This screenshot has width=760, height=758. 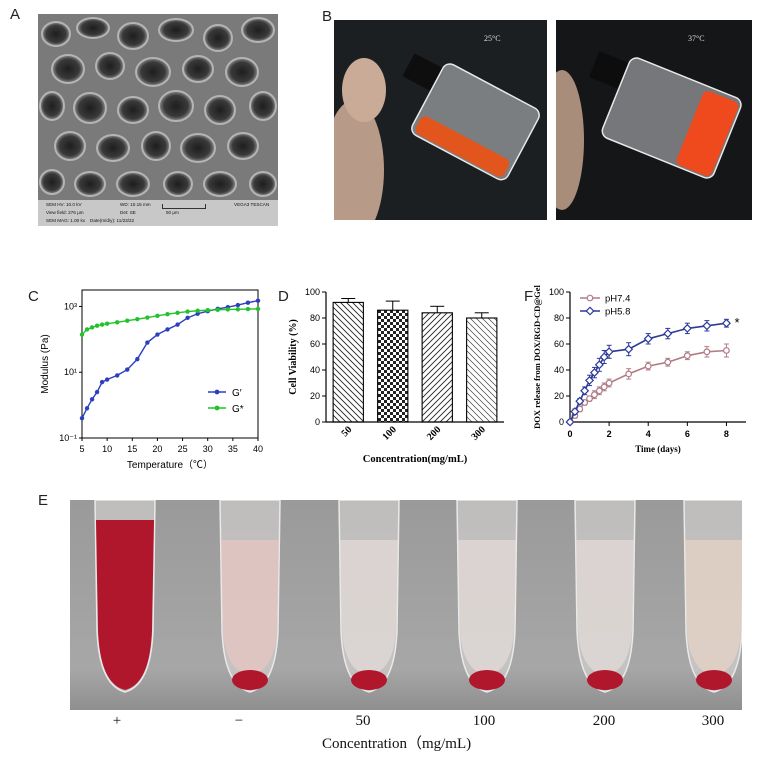 I want to click on significance-star: *, so click(x=736, y=322).